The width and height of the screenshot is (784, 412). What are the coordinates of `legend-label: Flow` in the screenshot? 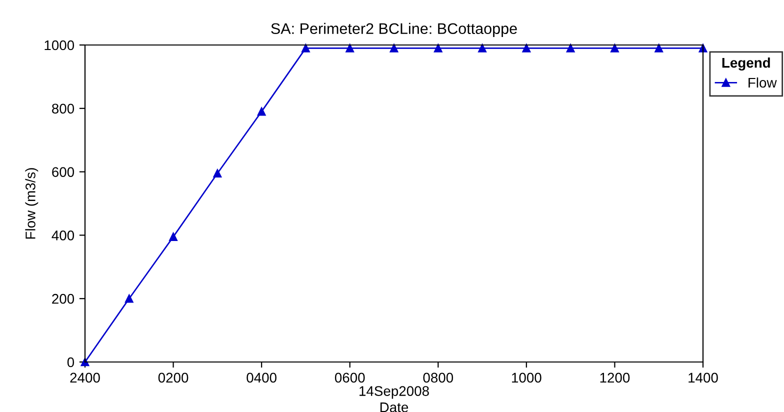 It's located at (762, 82).